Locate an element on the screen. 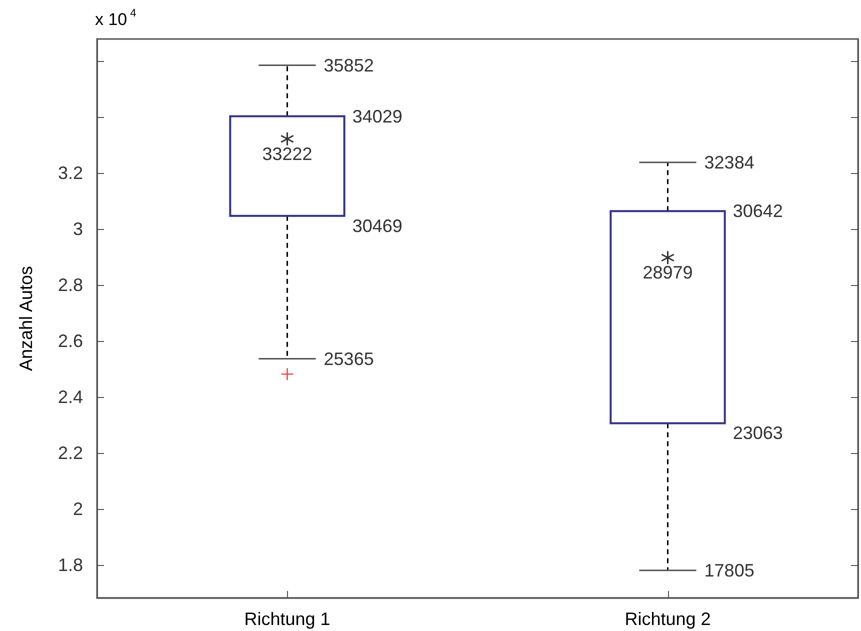  y-tick-label: 2.8 is located at coordinates (70, 285).